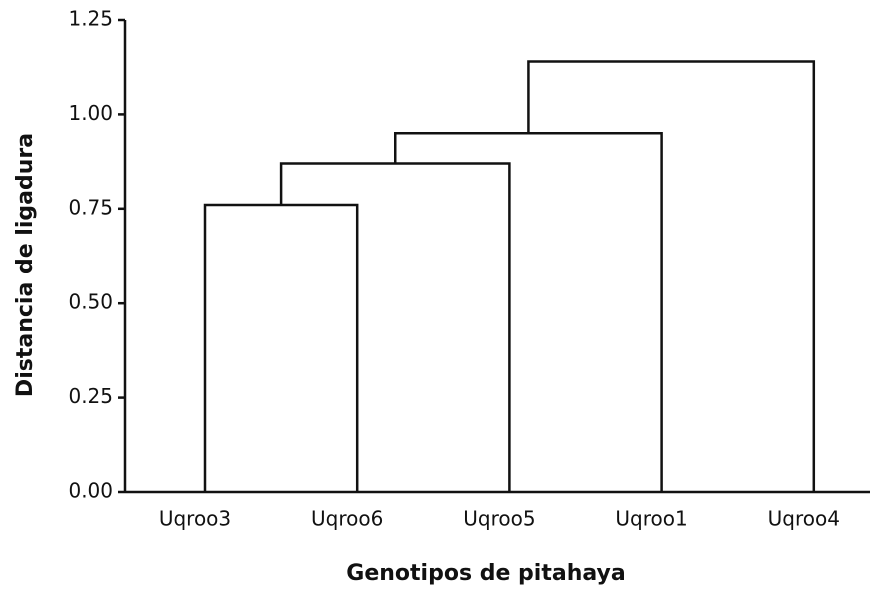 The width and height of the screenshot is (874, 589). What do you see at coordinates (651, 519) in the screenshot?
I see `x-tick-label: Uqroo1` at bounding box center [651, 519].